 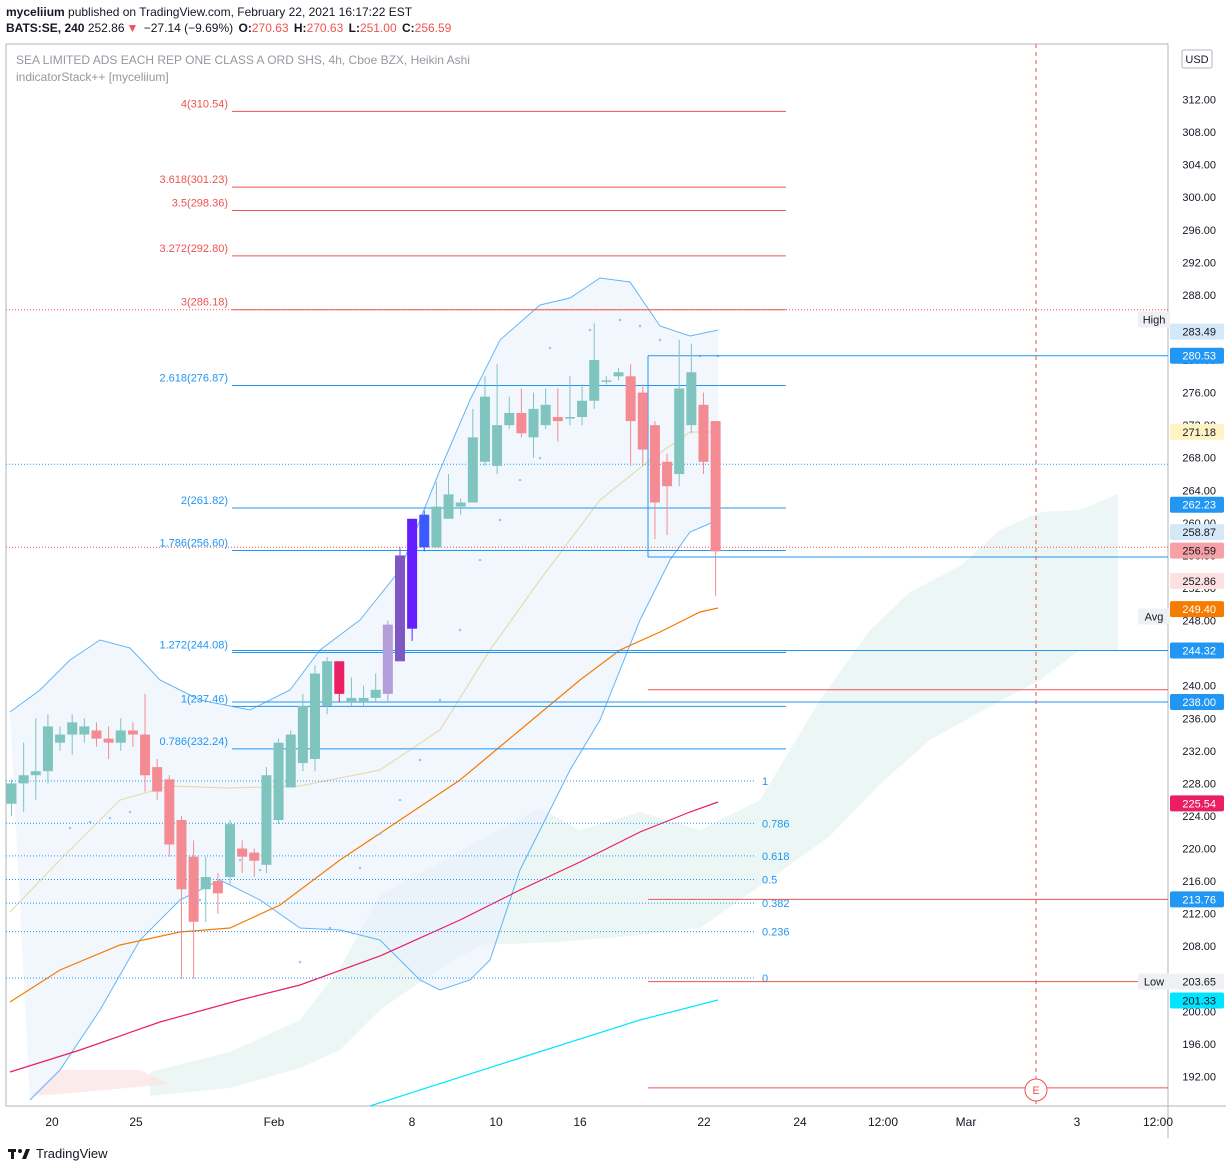 I want to click on fib-retracement-label: 1, so click(x=765, y=782).